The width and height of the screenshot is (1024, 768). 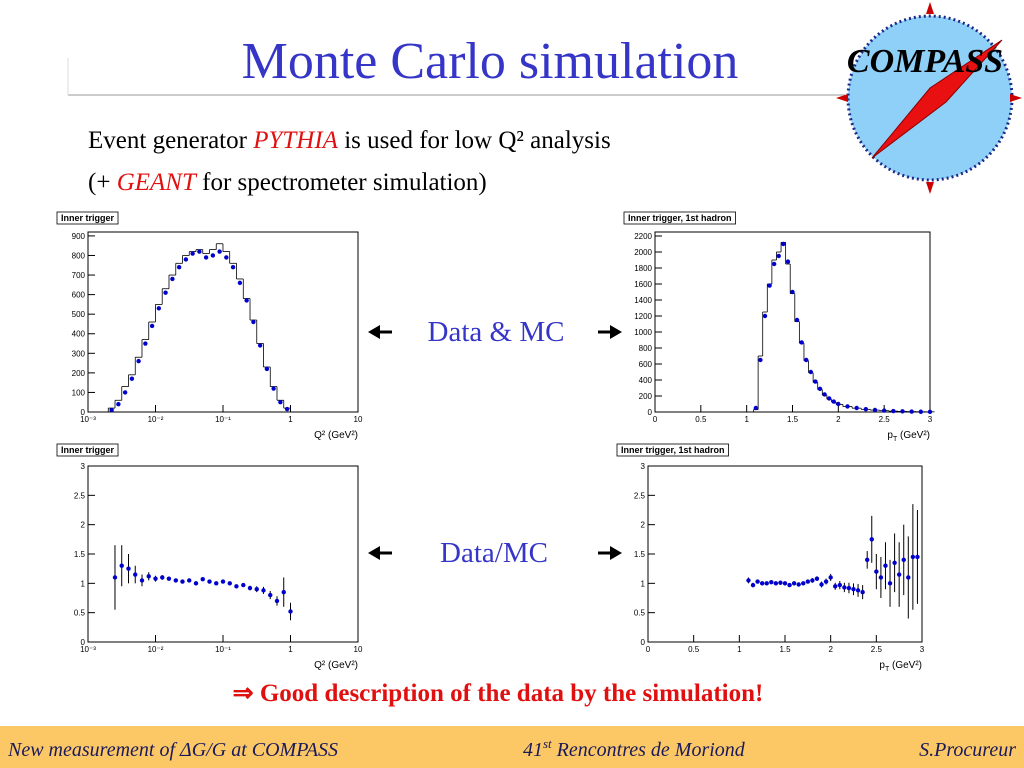 I want to click on x-tick-label: 1, so click(x=290, y=649).